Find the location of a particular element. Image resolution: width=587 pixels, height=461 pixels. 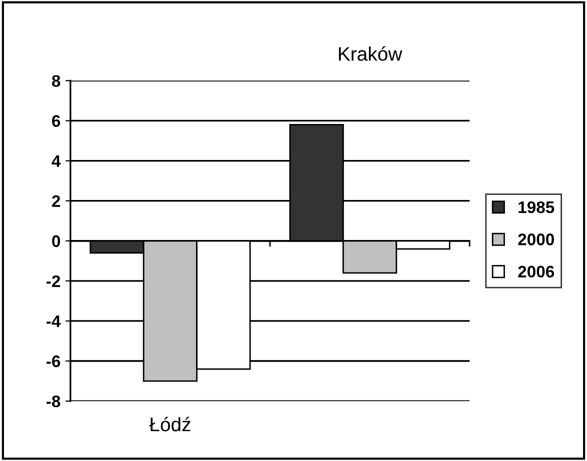

y-tick-label: -2 is located at coordinates (53, 281).